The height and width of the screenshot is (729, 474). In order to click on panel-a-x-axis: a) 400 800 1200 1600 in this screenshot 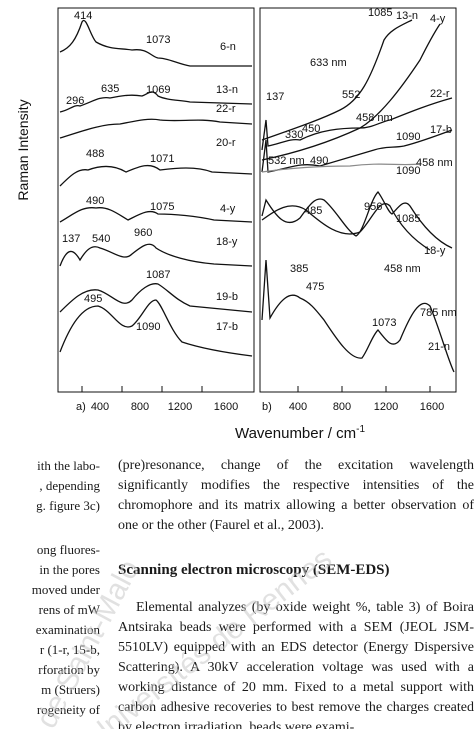, I will do `click(157, 399)`.